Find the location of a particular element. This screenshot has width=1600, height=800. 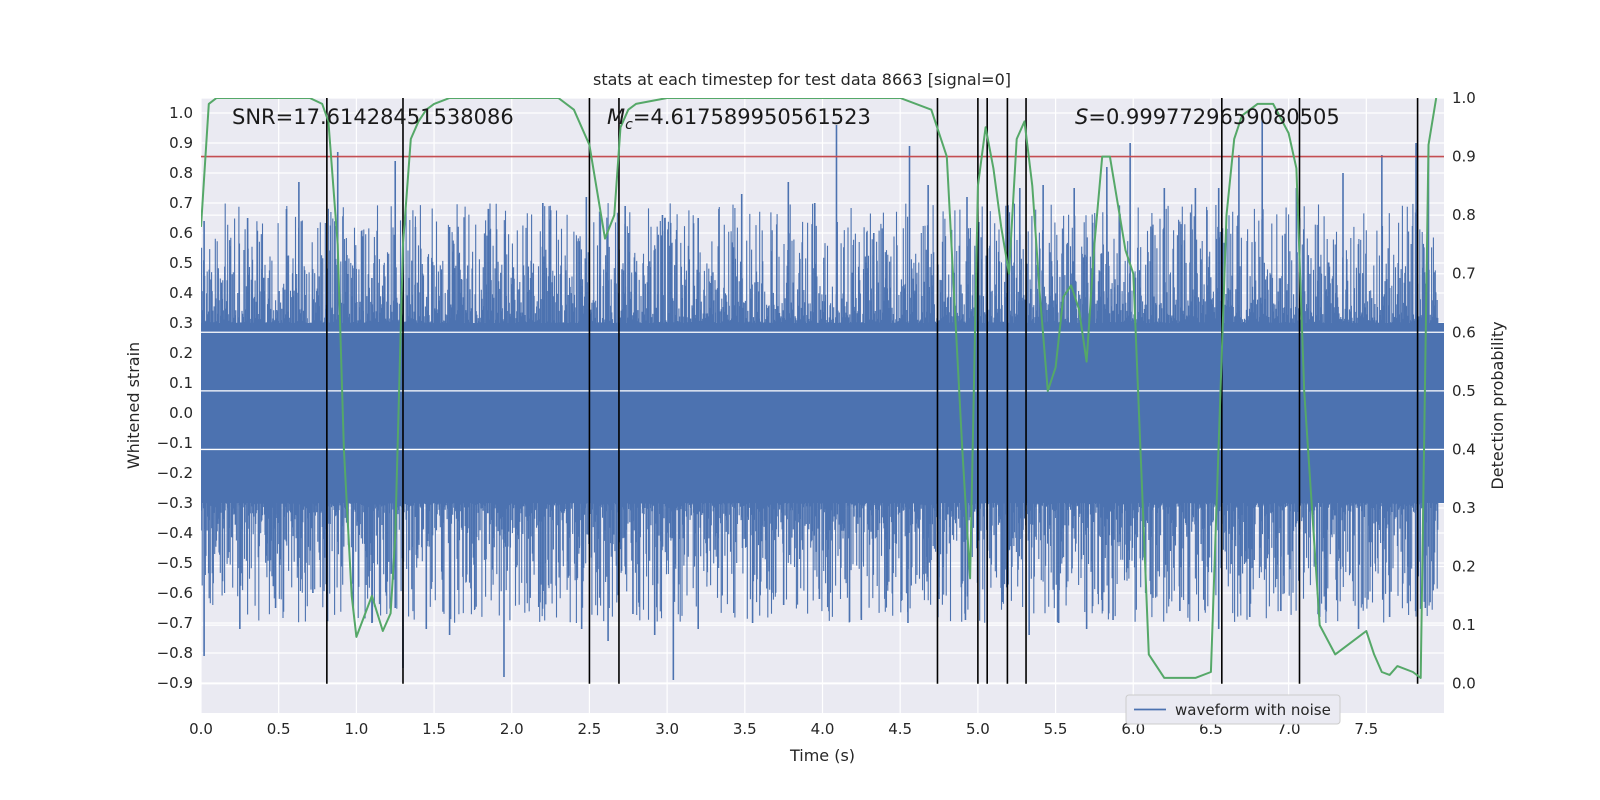

y-tick-label: −0.2 is located at coordinates (175, 473).